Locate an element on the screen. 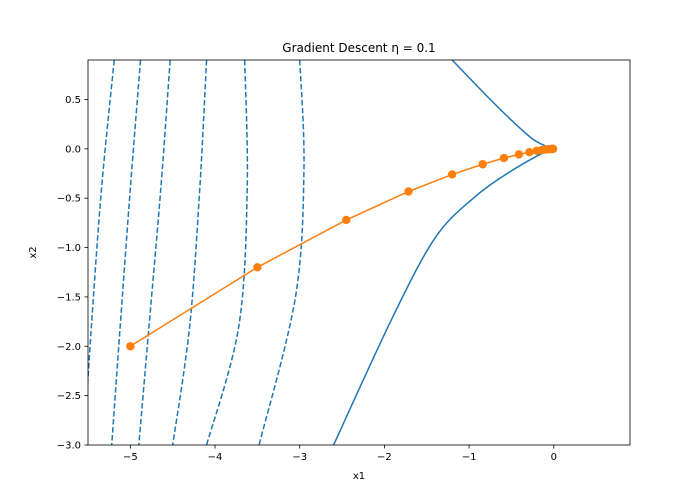  y-axis-label: x2 is located at coordinates (33, 252).